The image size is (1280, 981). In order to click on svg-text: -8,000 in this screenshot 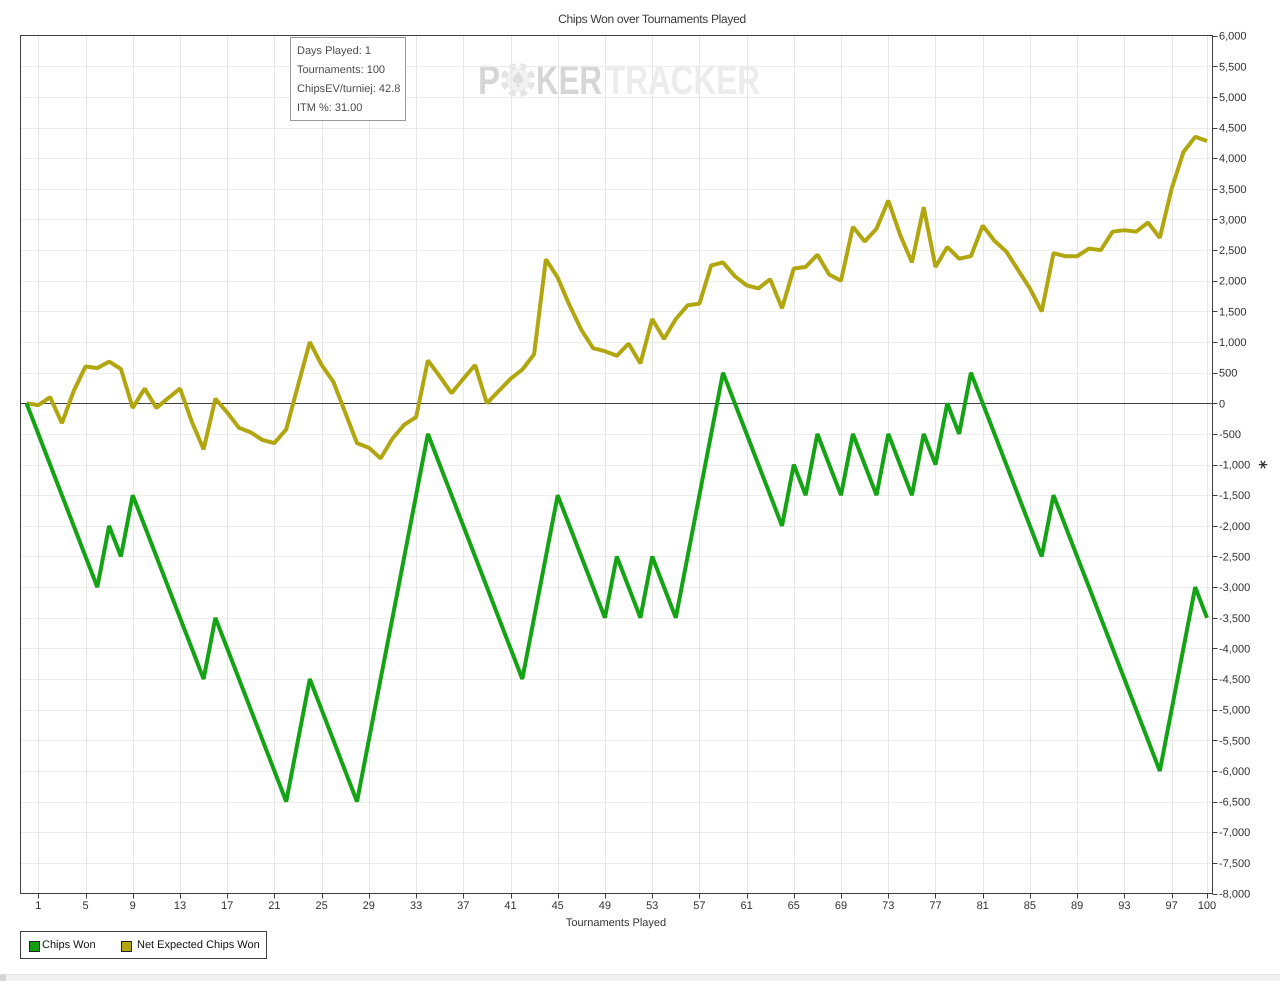, I will do `click(1234, 895)`.